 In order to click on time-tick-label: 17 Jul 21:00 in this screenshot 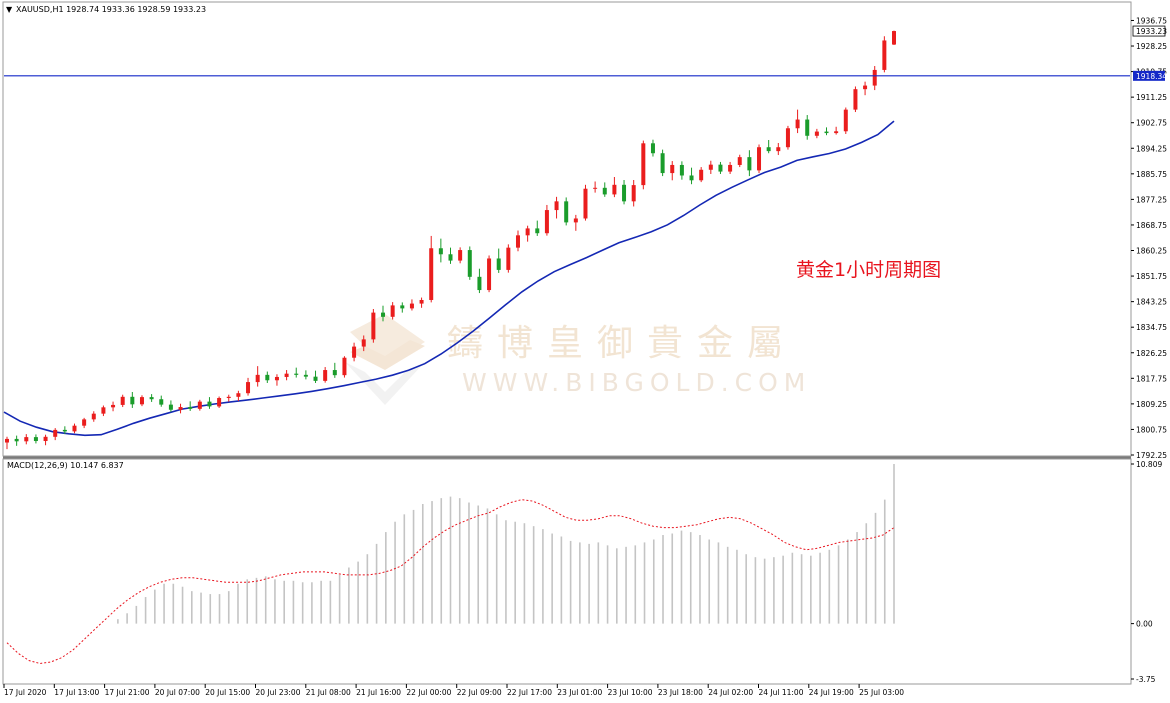, I will do `click(127, 692)`.